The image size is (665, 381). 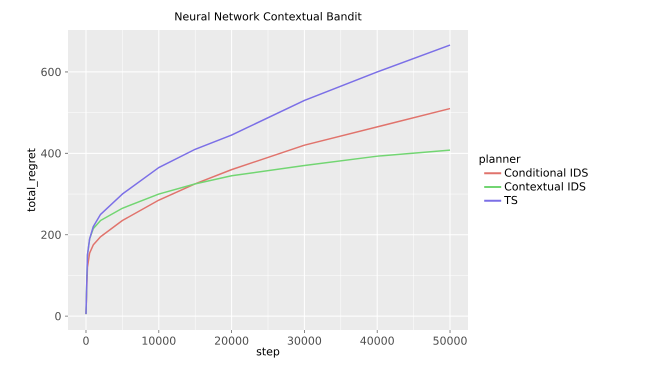 What do you see at coordinates (32, 180) in the screenshot?
I see `y-axis-title: total_regret` at bounding box center [32, 180].